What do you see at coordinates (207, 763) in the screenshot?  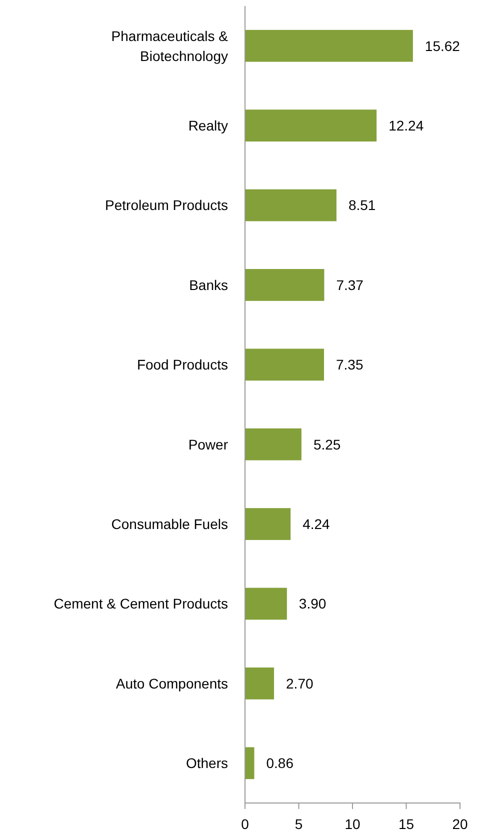 I see `y-tick-label: Others` at bounding box center [207, 763].